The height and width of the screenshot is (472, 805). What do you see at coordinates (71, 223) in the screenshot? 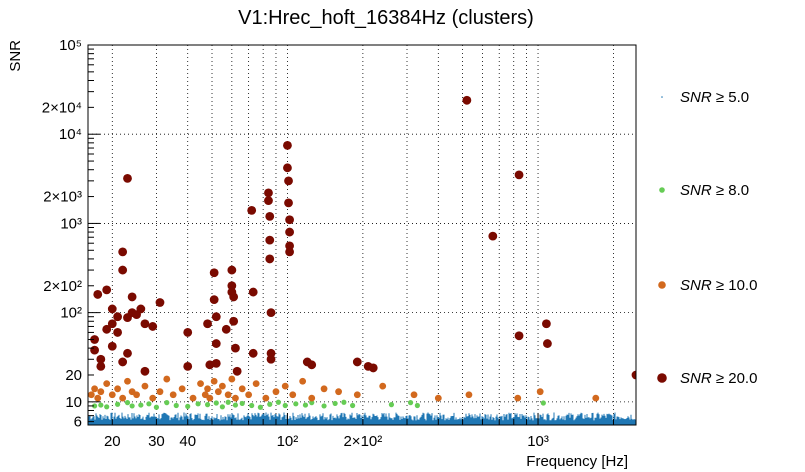
I see `y-tick-label: 10³` at bounding box center [71, 223].